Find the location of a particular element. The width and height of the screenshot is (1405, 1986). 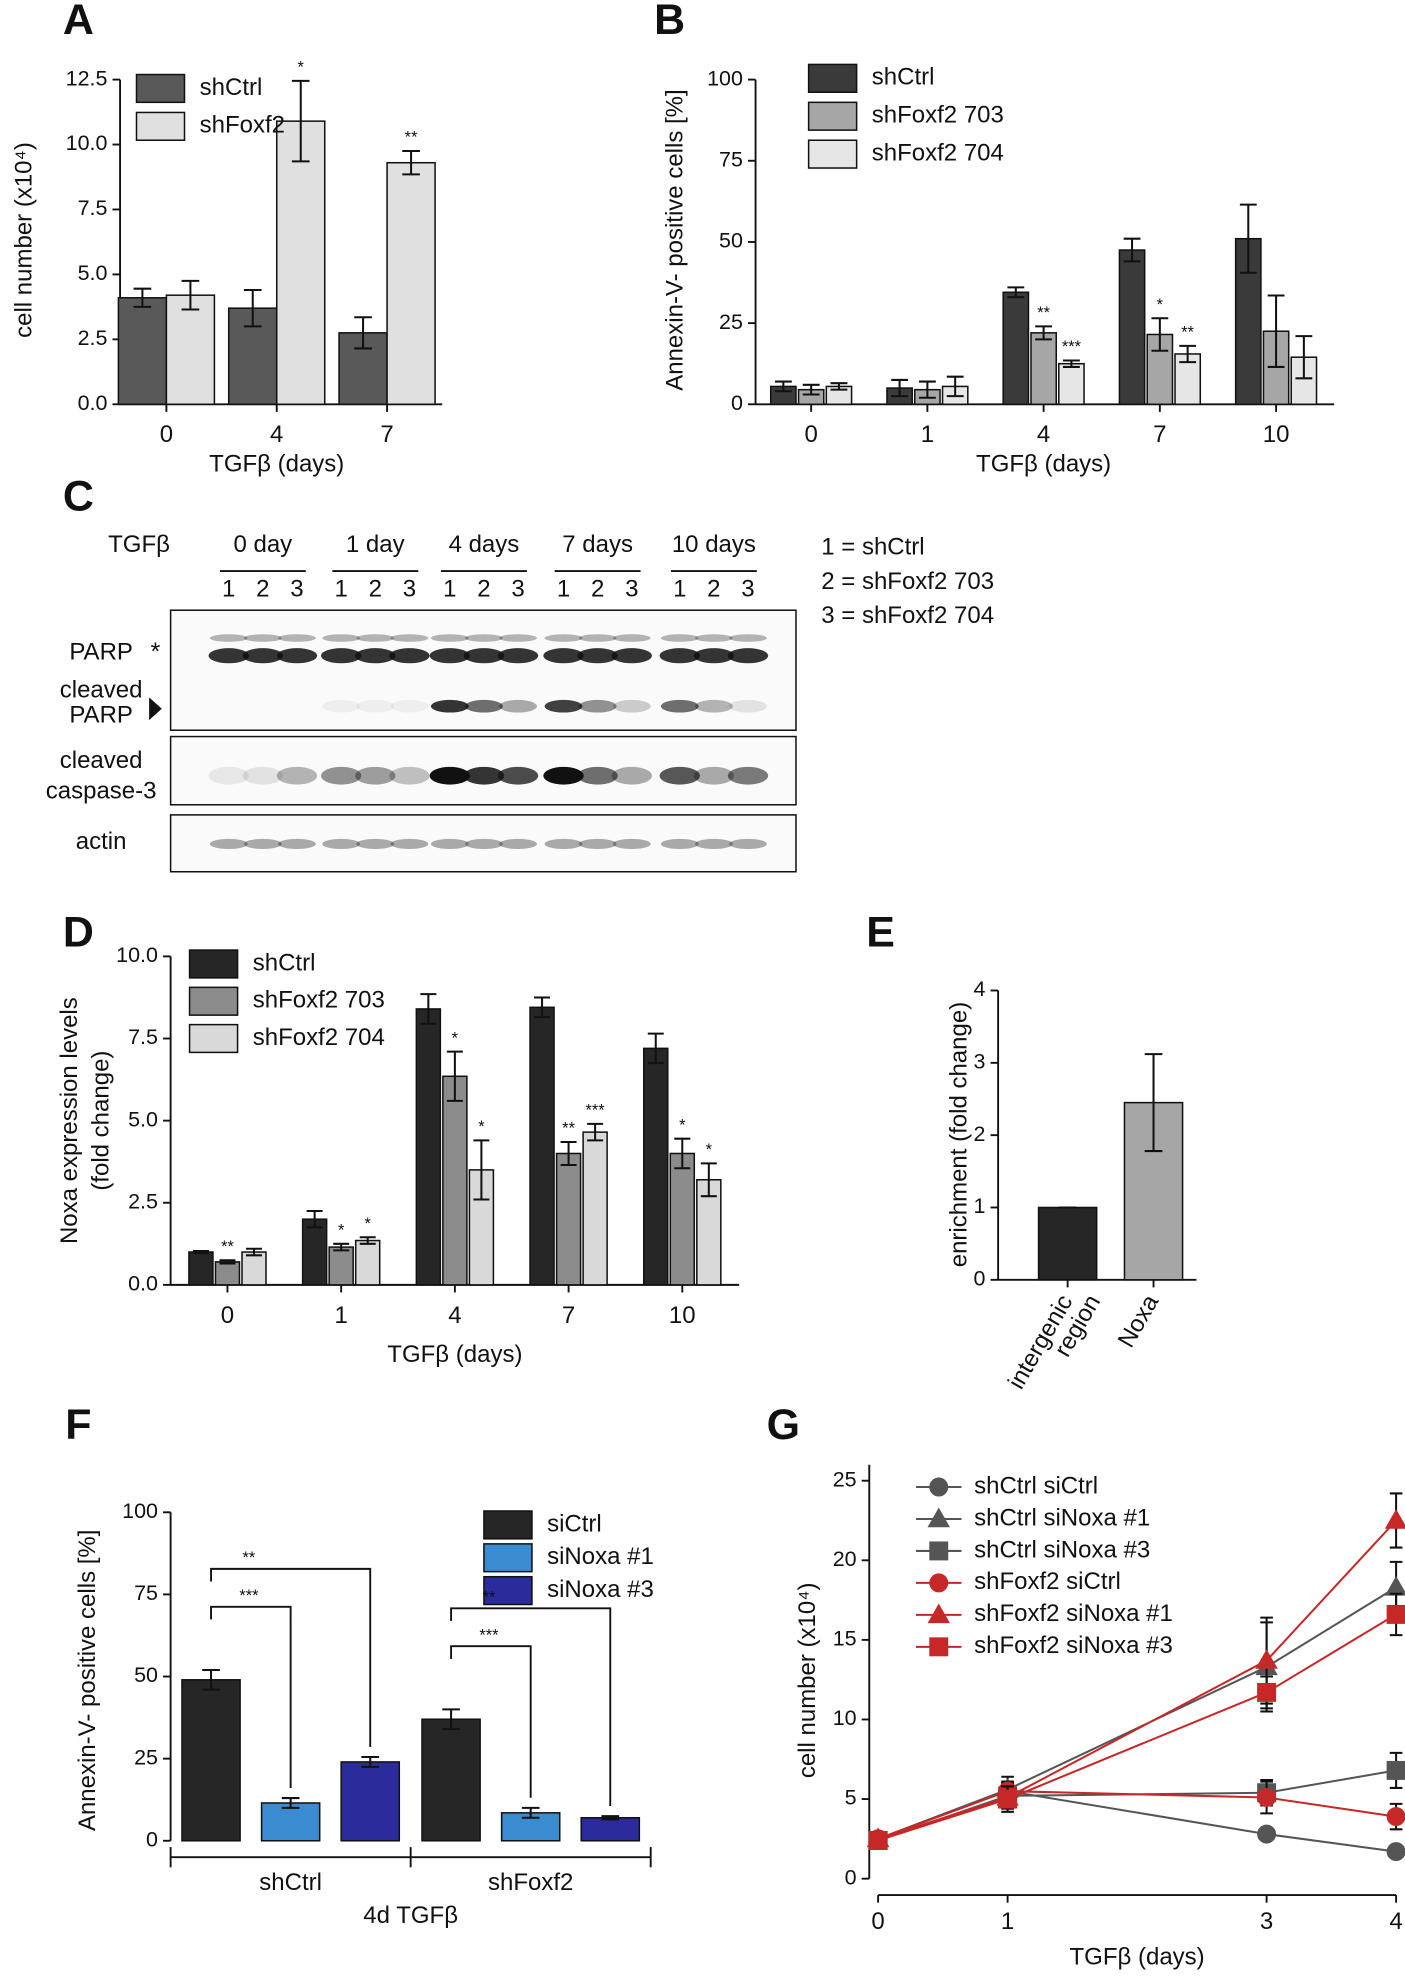

panel-label: B is located at coordinates (669, 22).